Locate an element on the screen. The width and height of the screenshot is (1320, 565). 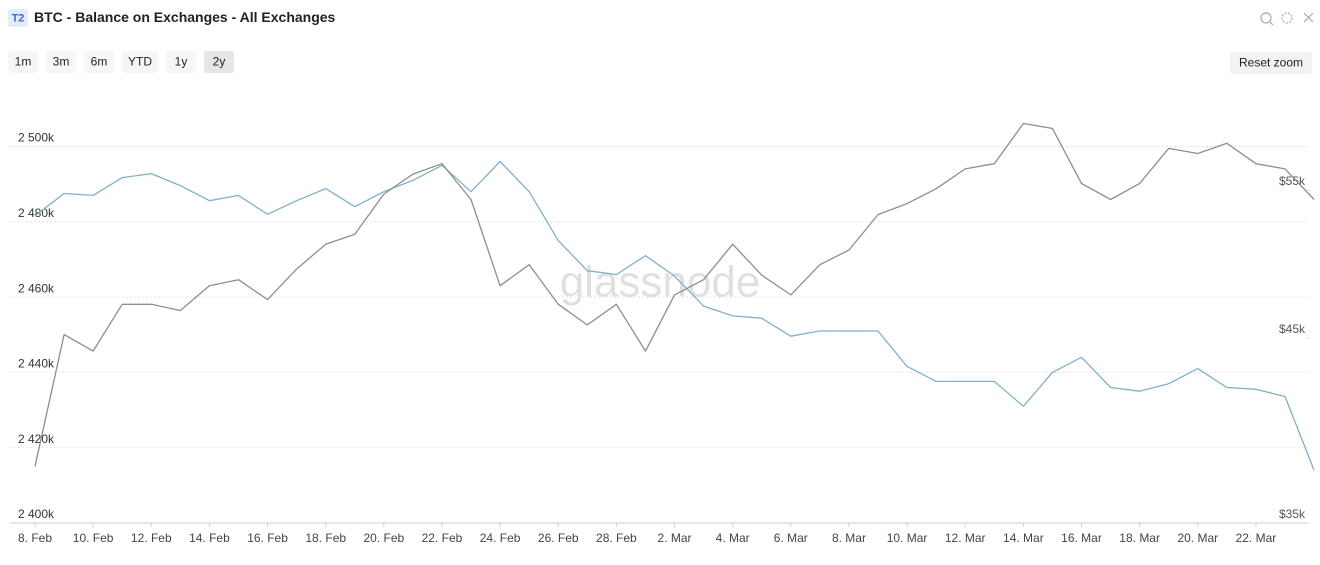
range-button-label: 3m is located at coordinates (61, 62).